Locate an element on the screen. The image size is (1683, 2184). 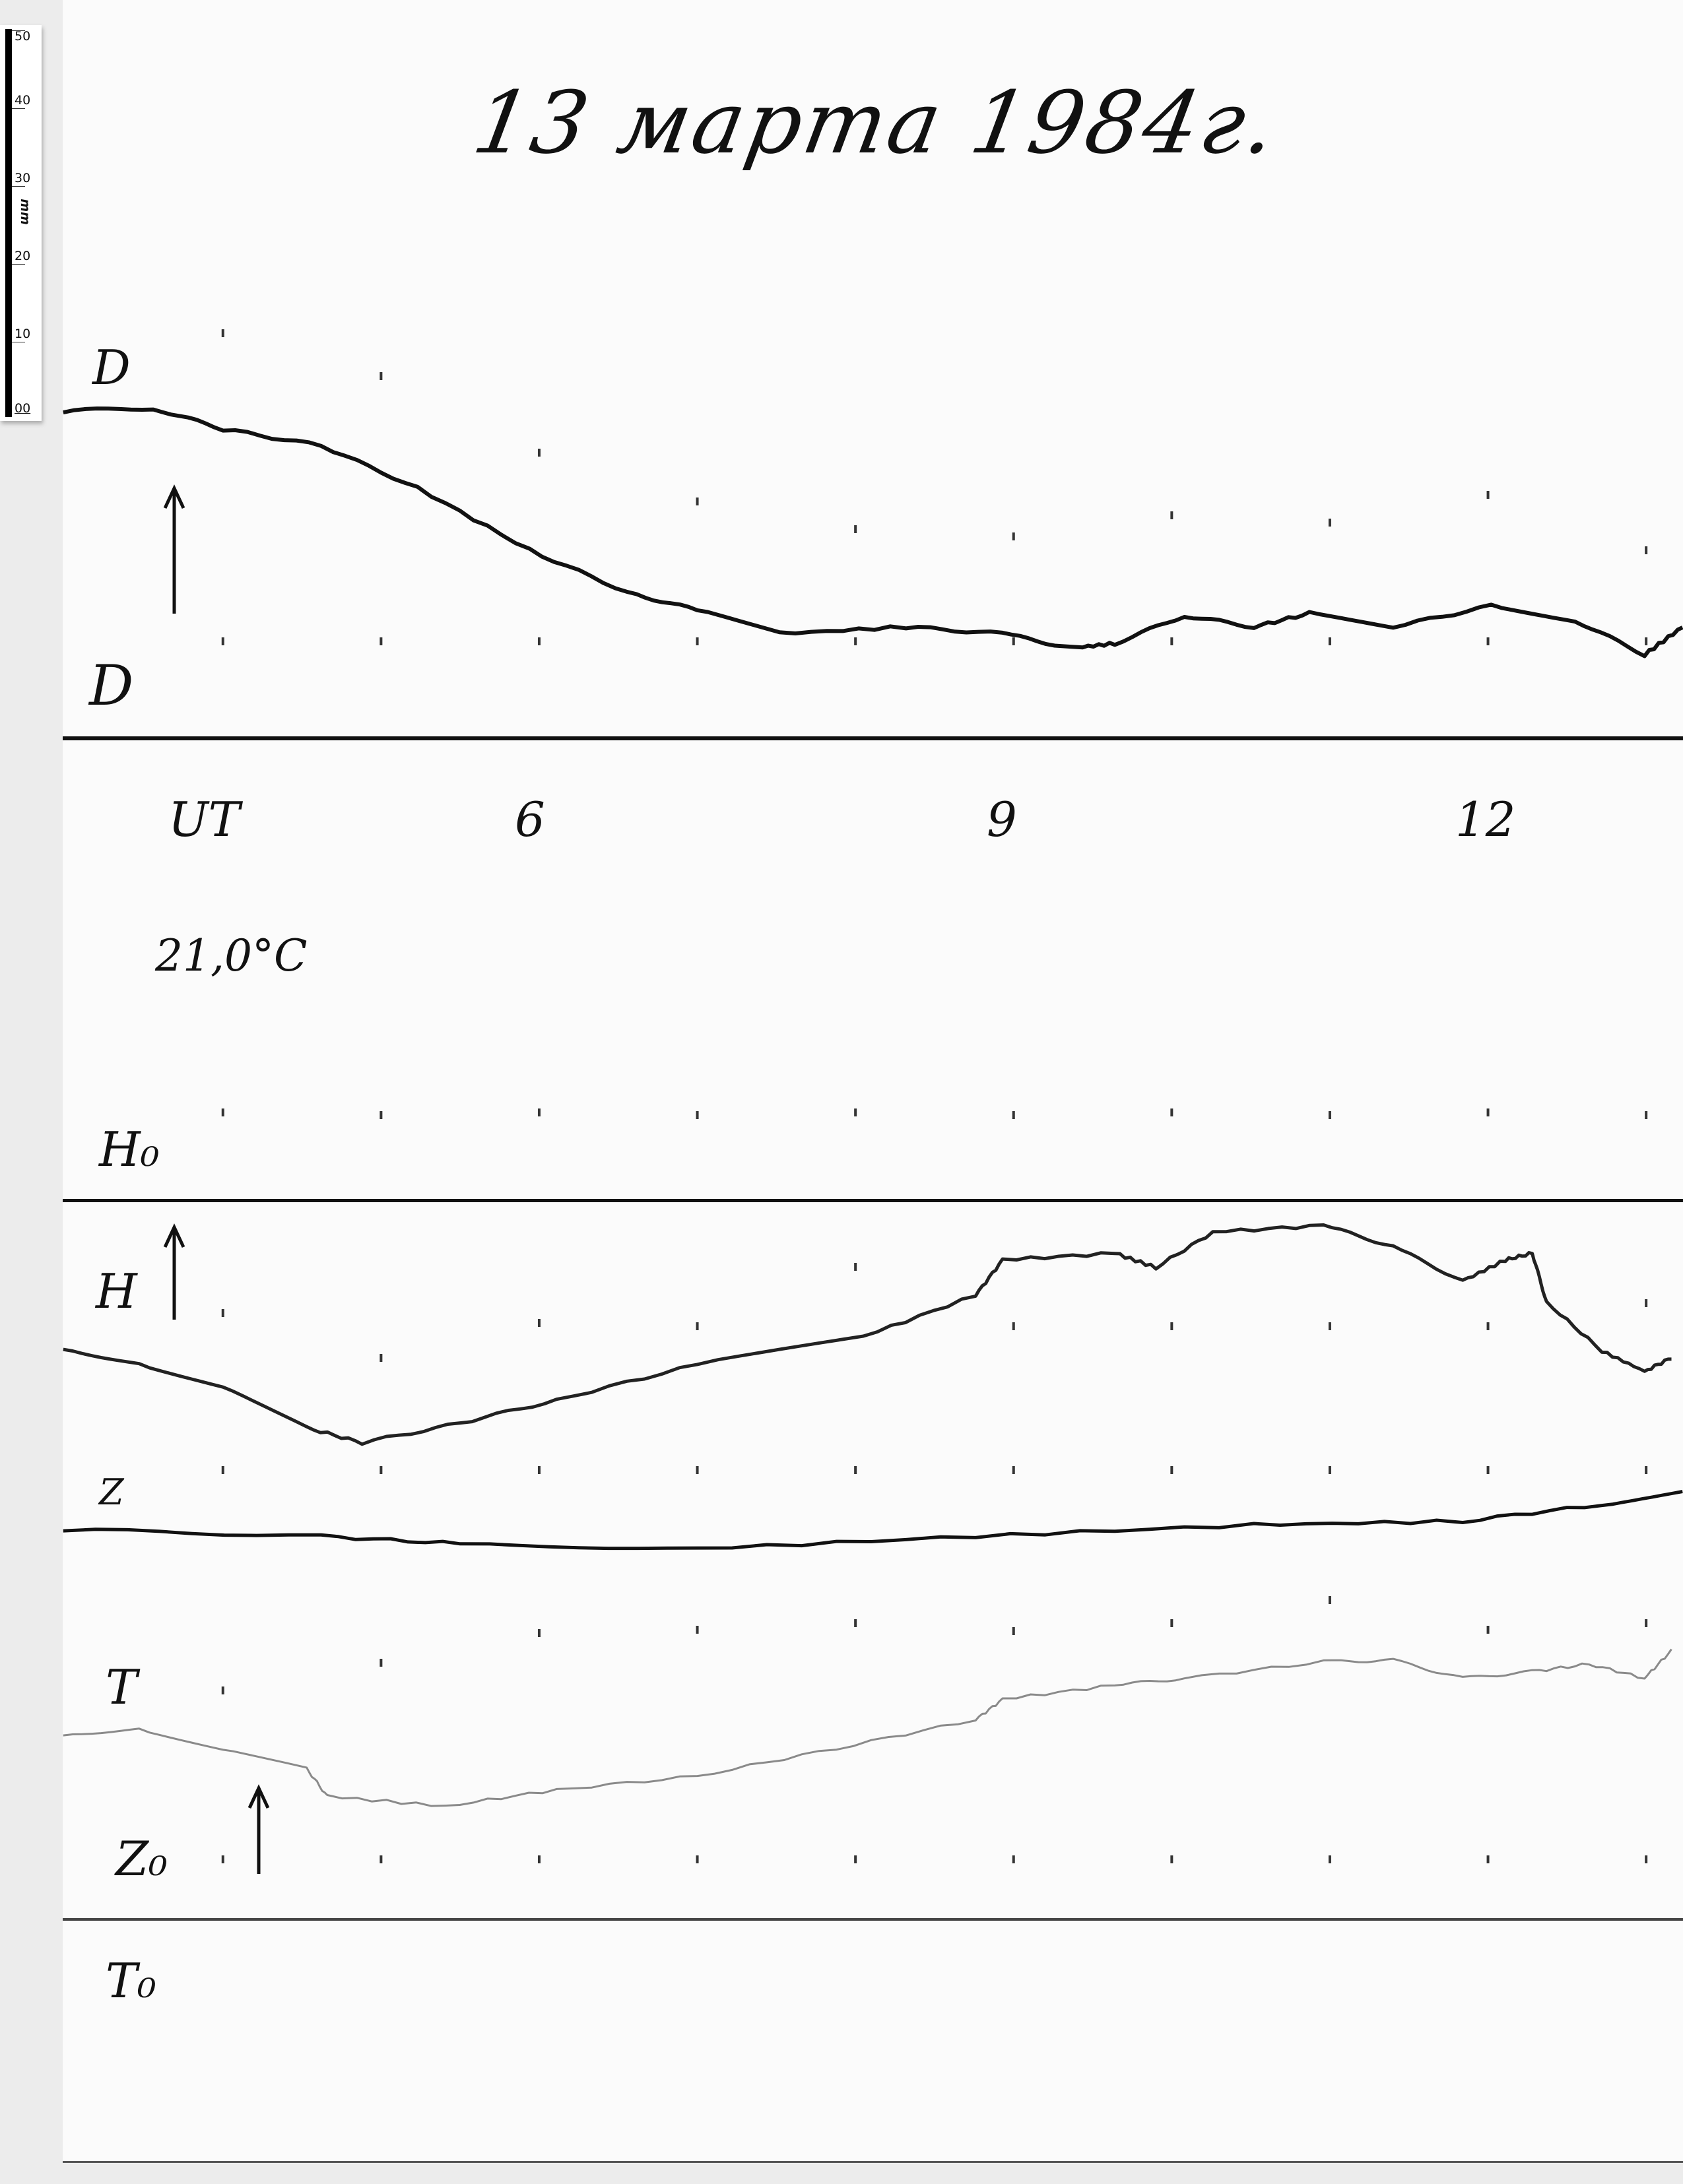
scale-label: 10 is located at coordinates (23, 334).